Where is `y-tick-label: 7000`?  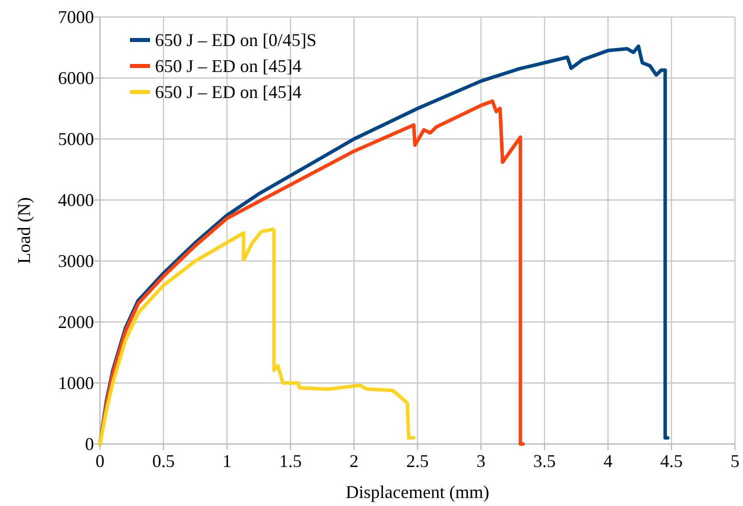 y-tick-label: 7000 is located at coordinates (76, 17).